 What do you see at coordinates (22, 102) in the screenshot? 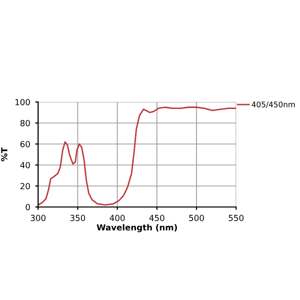
I see `y-tick-label: 100` at bounding box center [22, 102].